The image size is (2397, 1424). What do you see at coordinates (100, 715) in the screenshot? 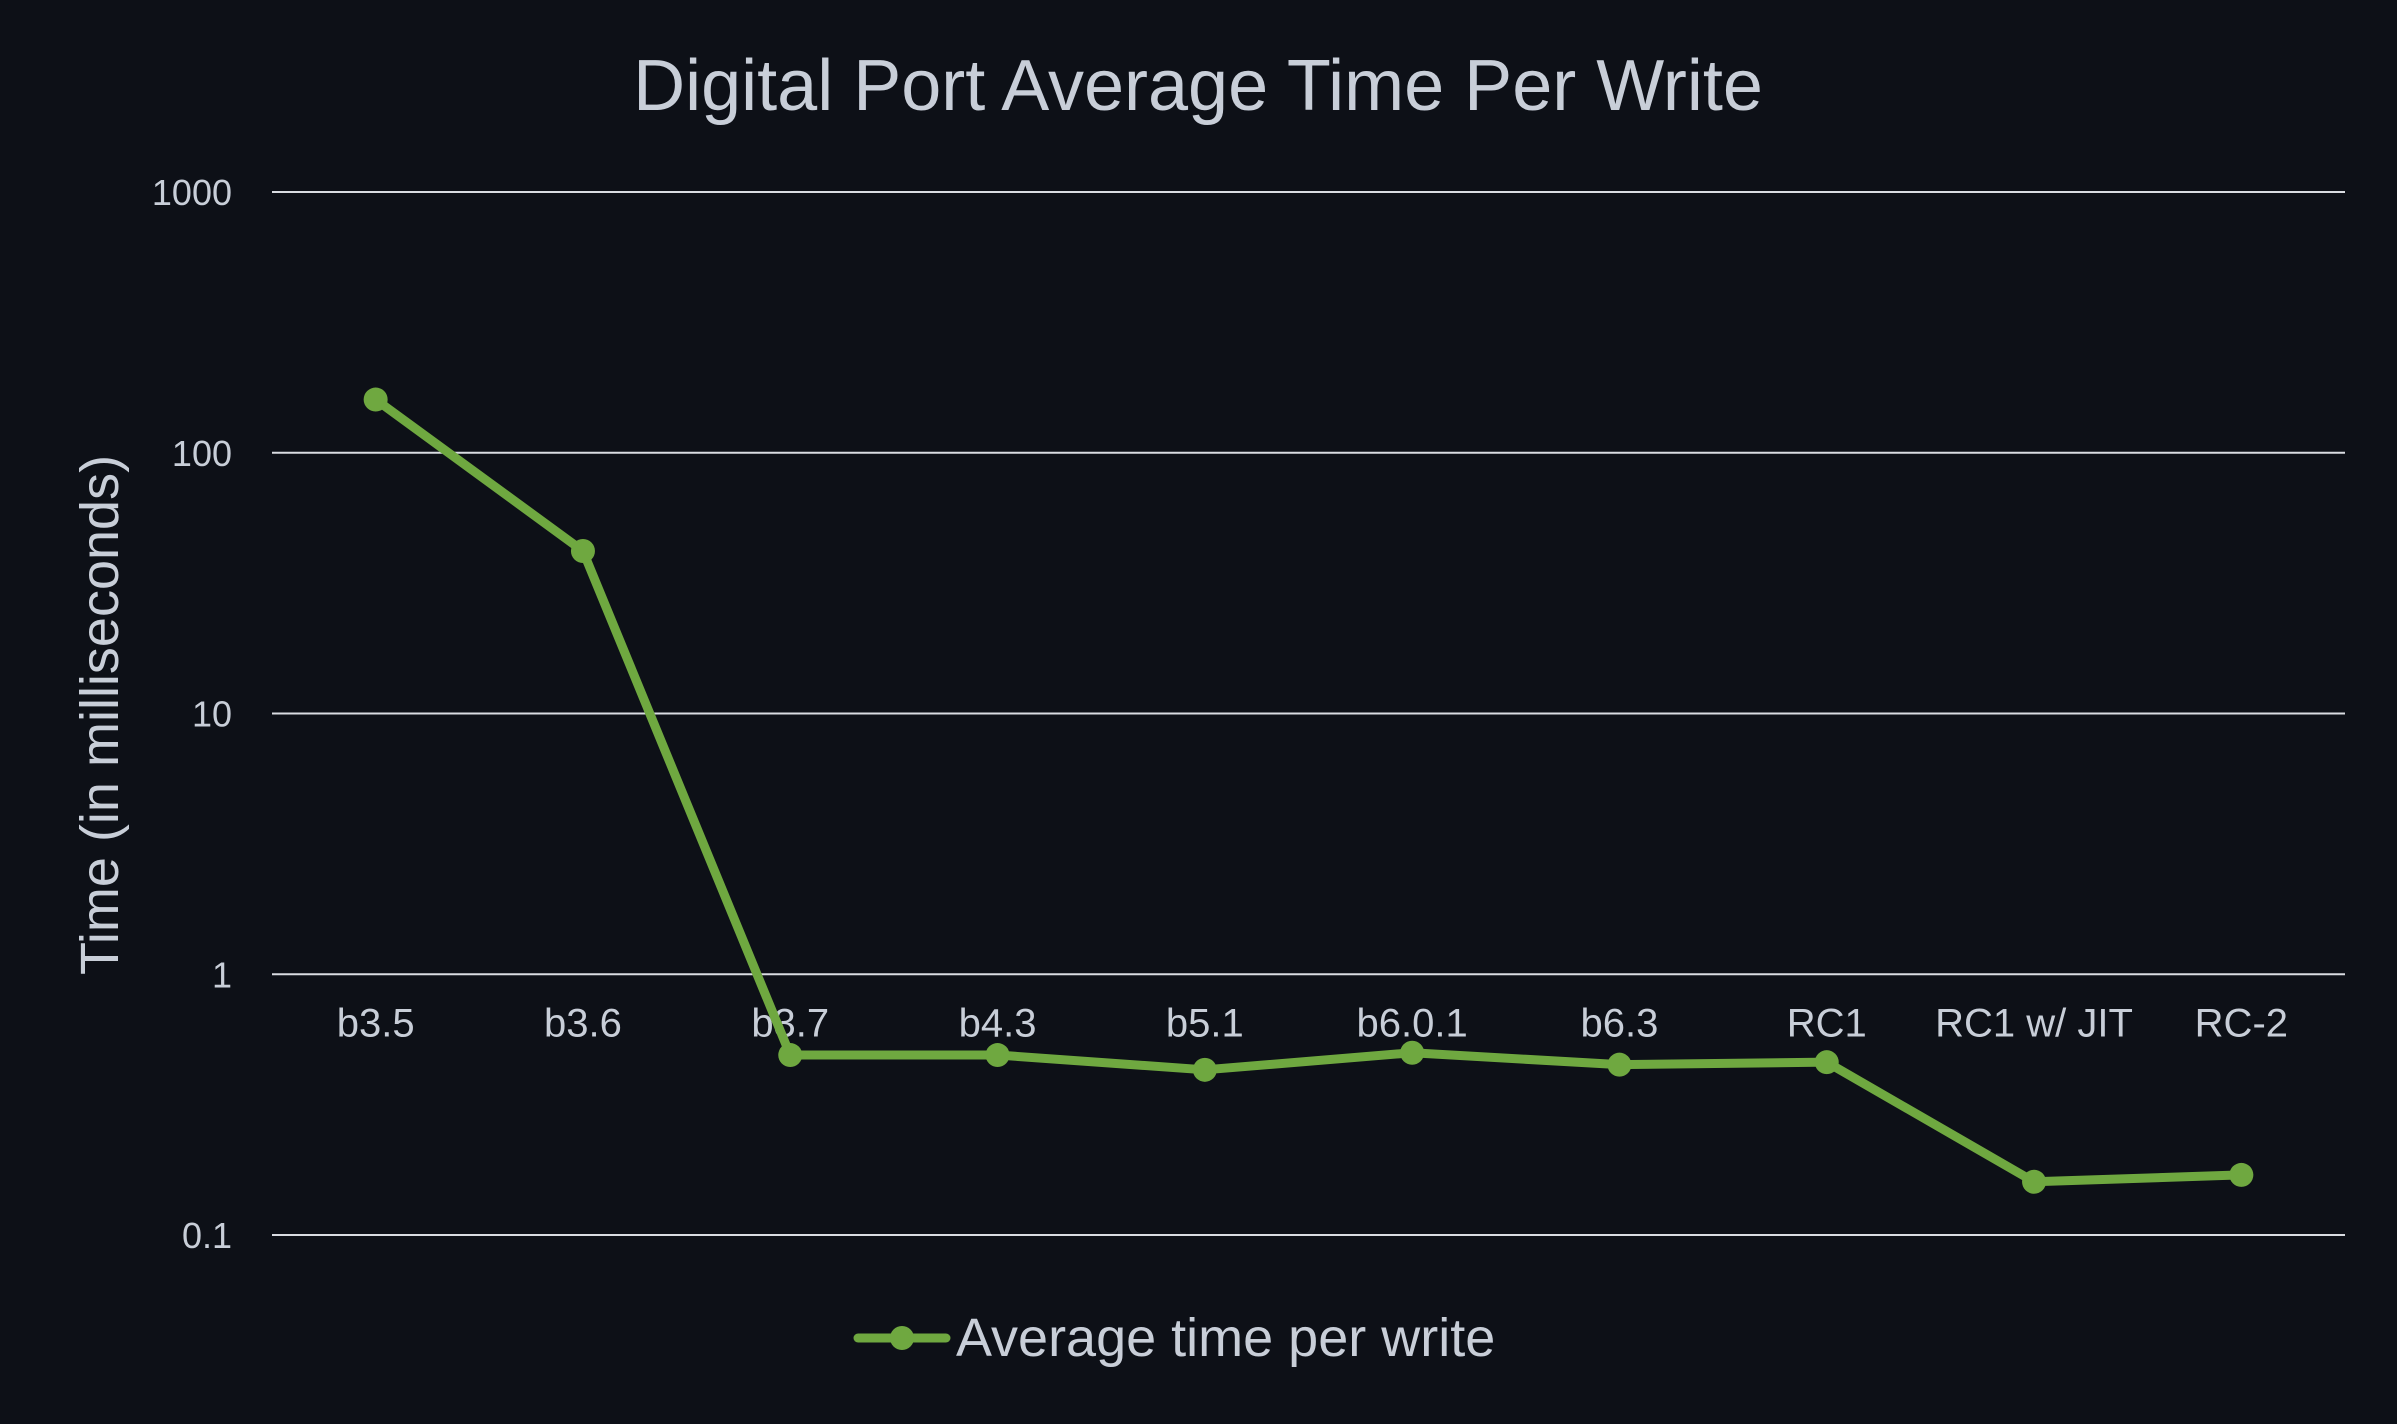
I see `y-axis-label: Time (in milliseconds)` at bounding box center [100, 715].